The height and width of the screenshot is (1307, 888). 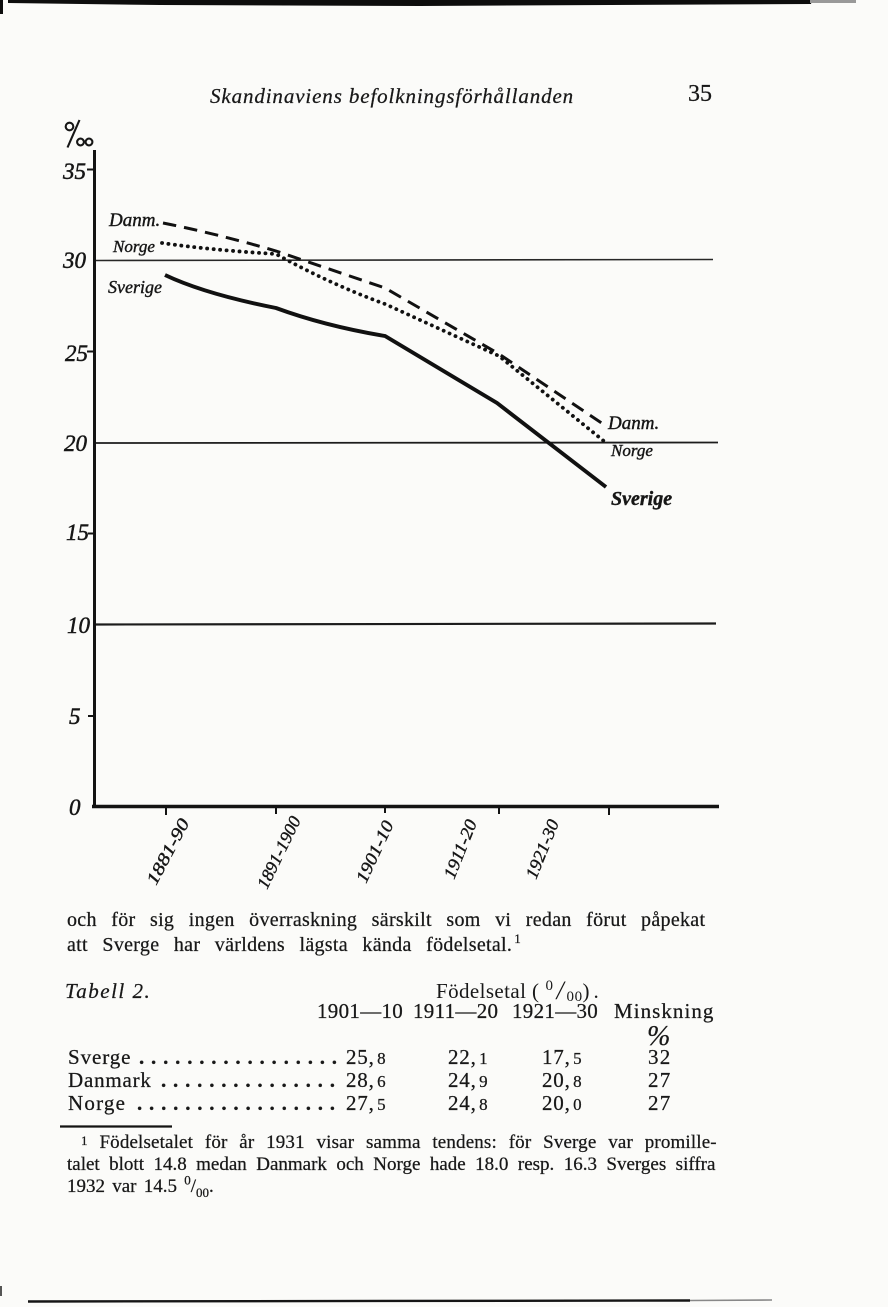 I want to click on svg-text: 1911-20, so click(x=460, y=848).